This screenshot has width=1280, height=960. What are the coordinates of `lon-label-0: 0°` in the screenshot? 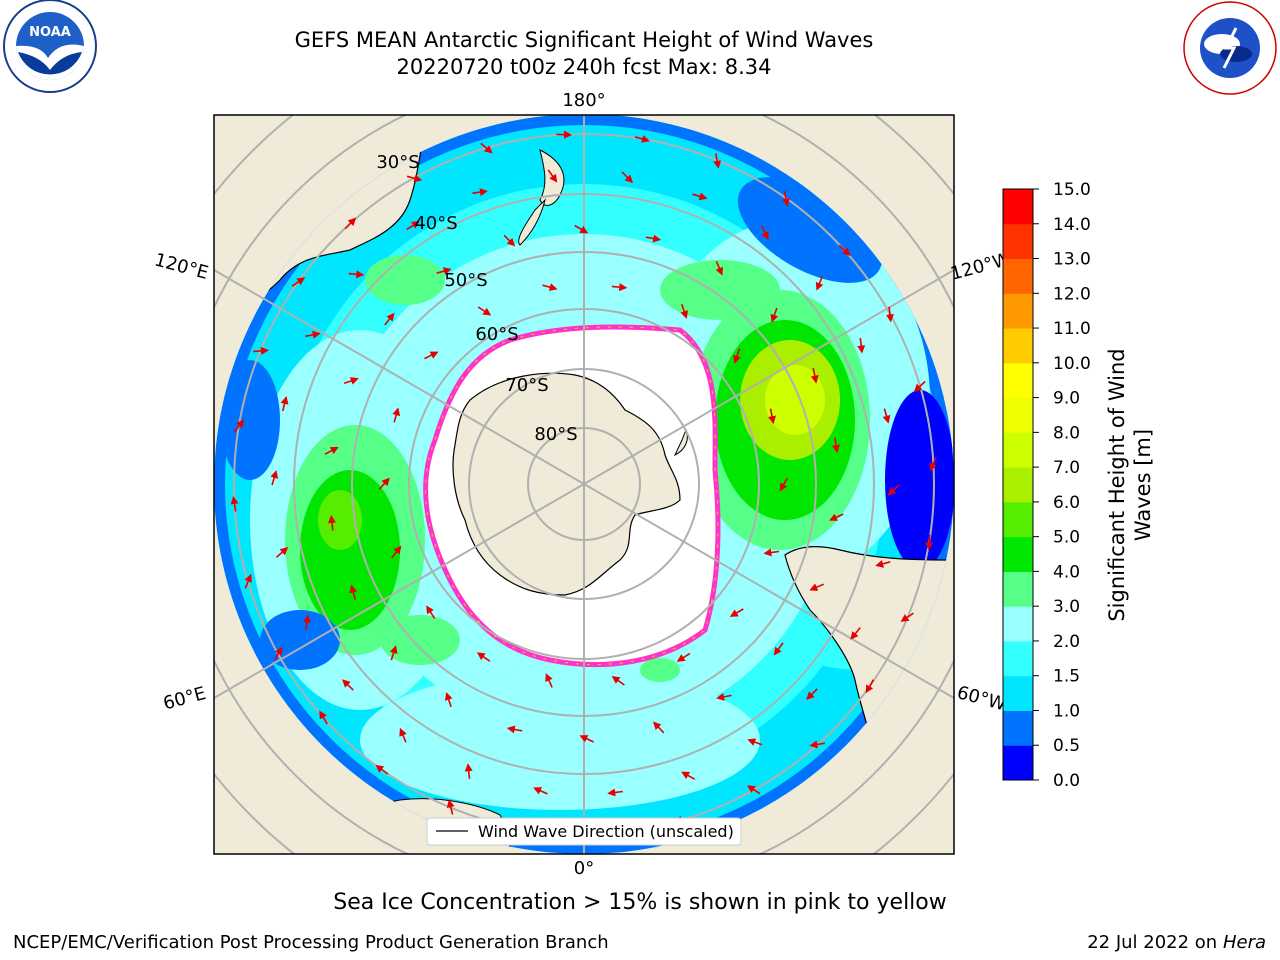 It's located at (584, 868).